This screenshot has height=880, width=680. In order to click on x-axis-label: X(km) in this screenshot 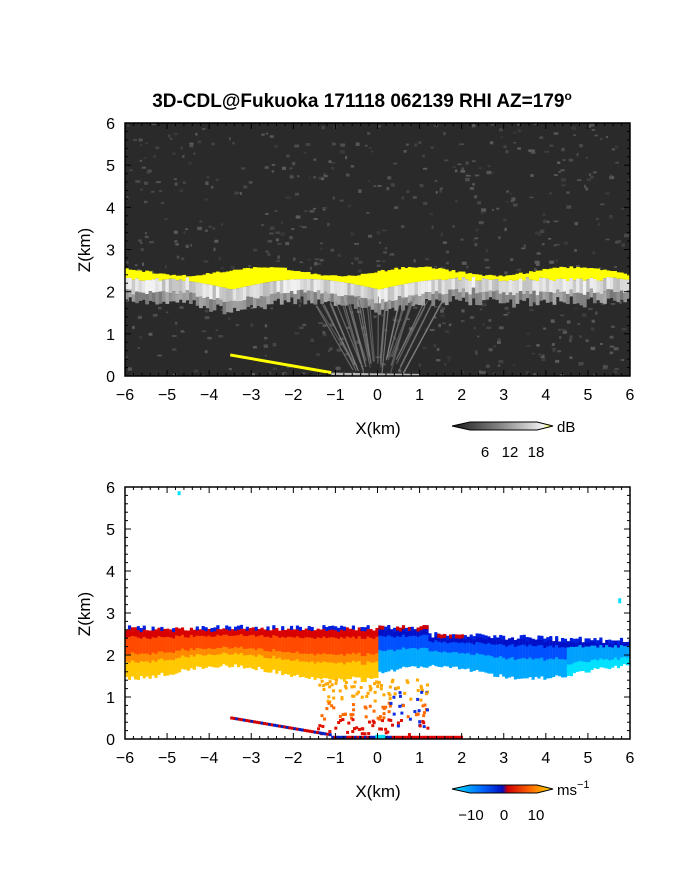, I will do `click(377, 791)`.